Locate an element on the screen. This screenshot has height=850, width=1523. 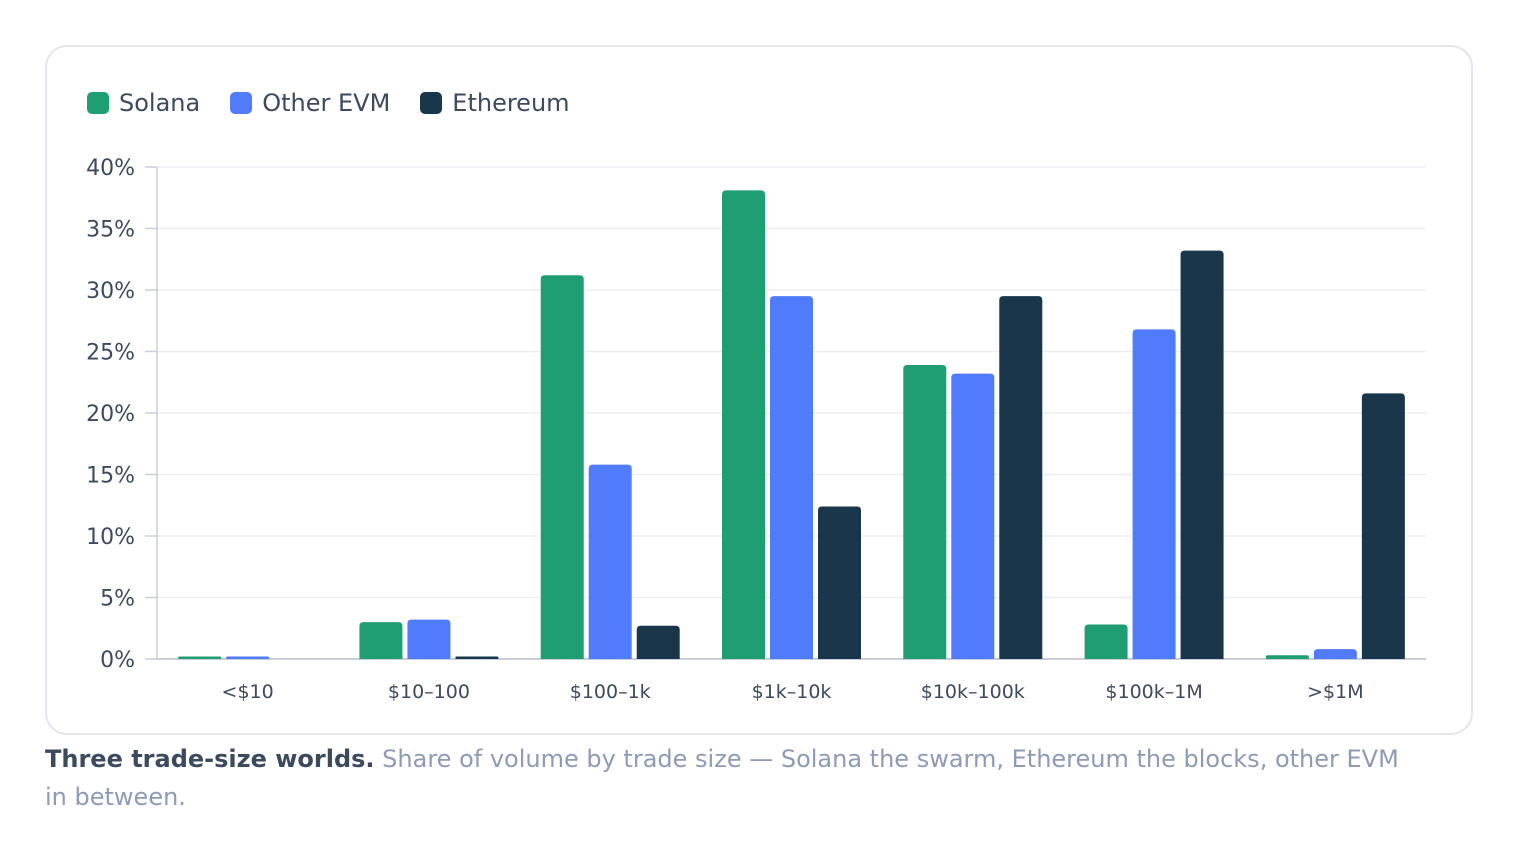
x-tick-label: $100k–1M is located at coordinates (1153, 692).